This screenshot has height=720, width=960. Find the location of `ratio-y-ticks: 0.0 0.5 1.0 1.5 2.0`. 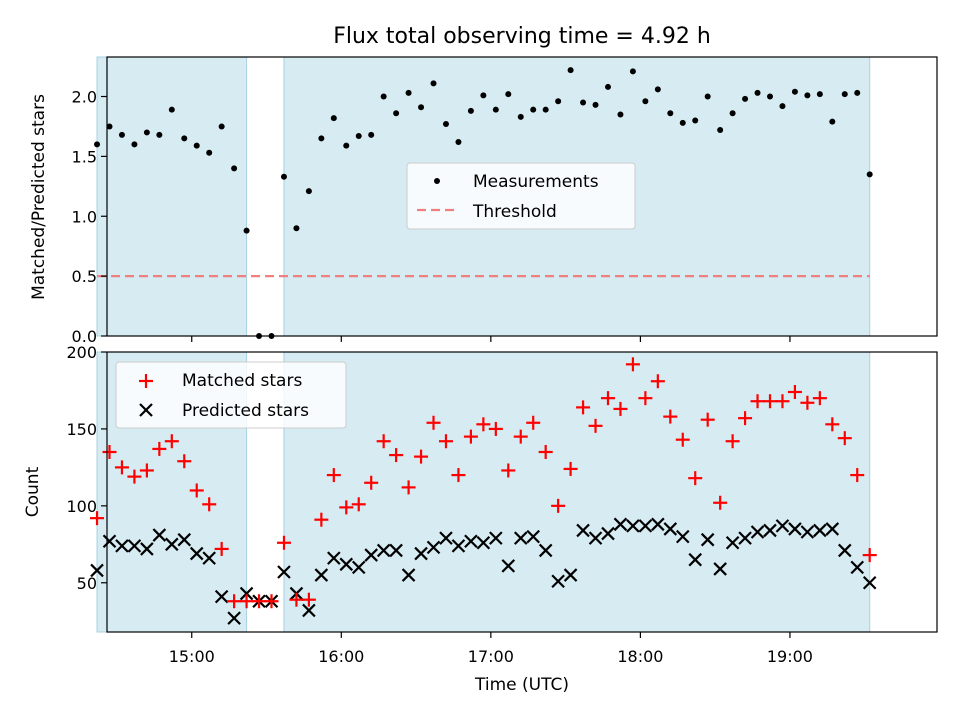

ratio-y-ticks: 0.0 0.5 1.0 1.5 2.0 is located at coordinates (89, 217).